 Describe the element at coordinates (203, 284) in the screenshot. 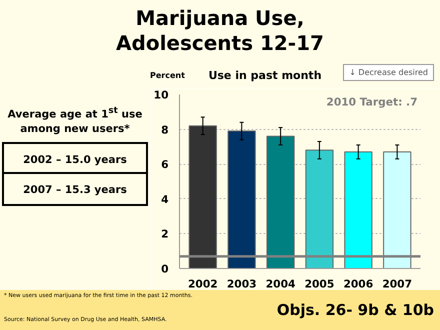

I see `x-tick-label: 2002` at that location.